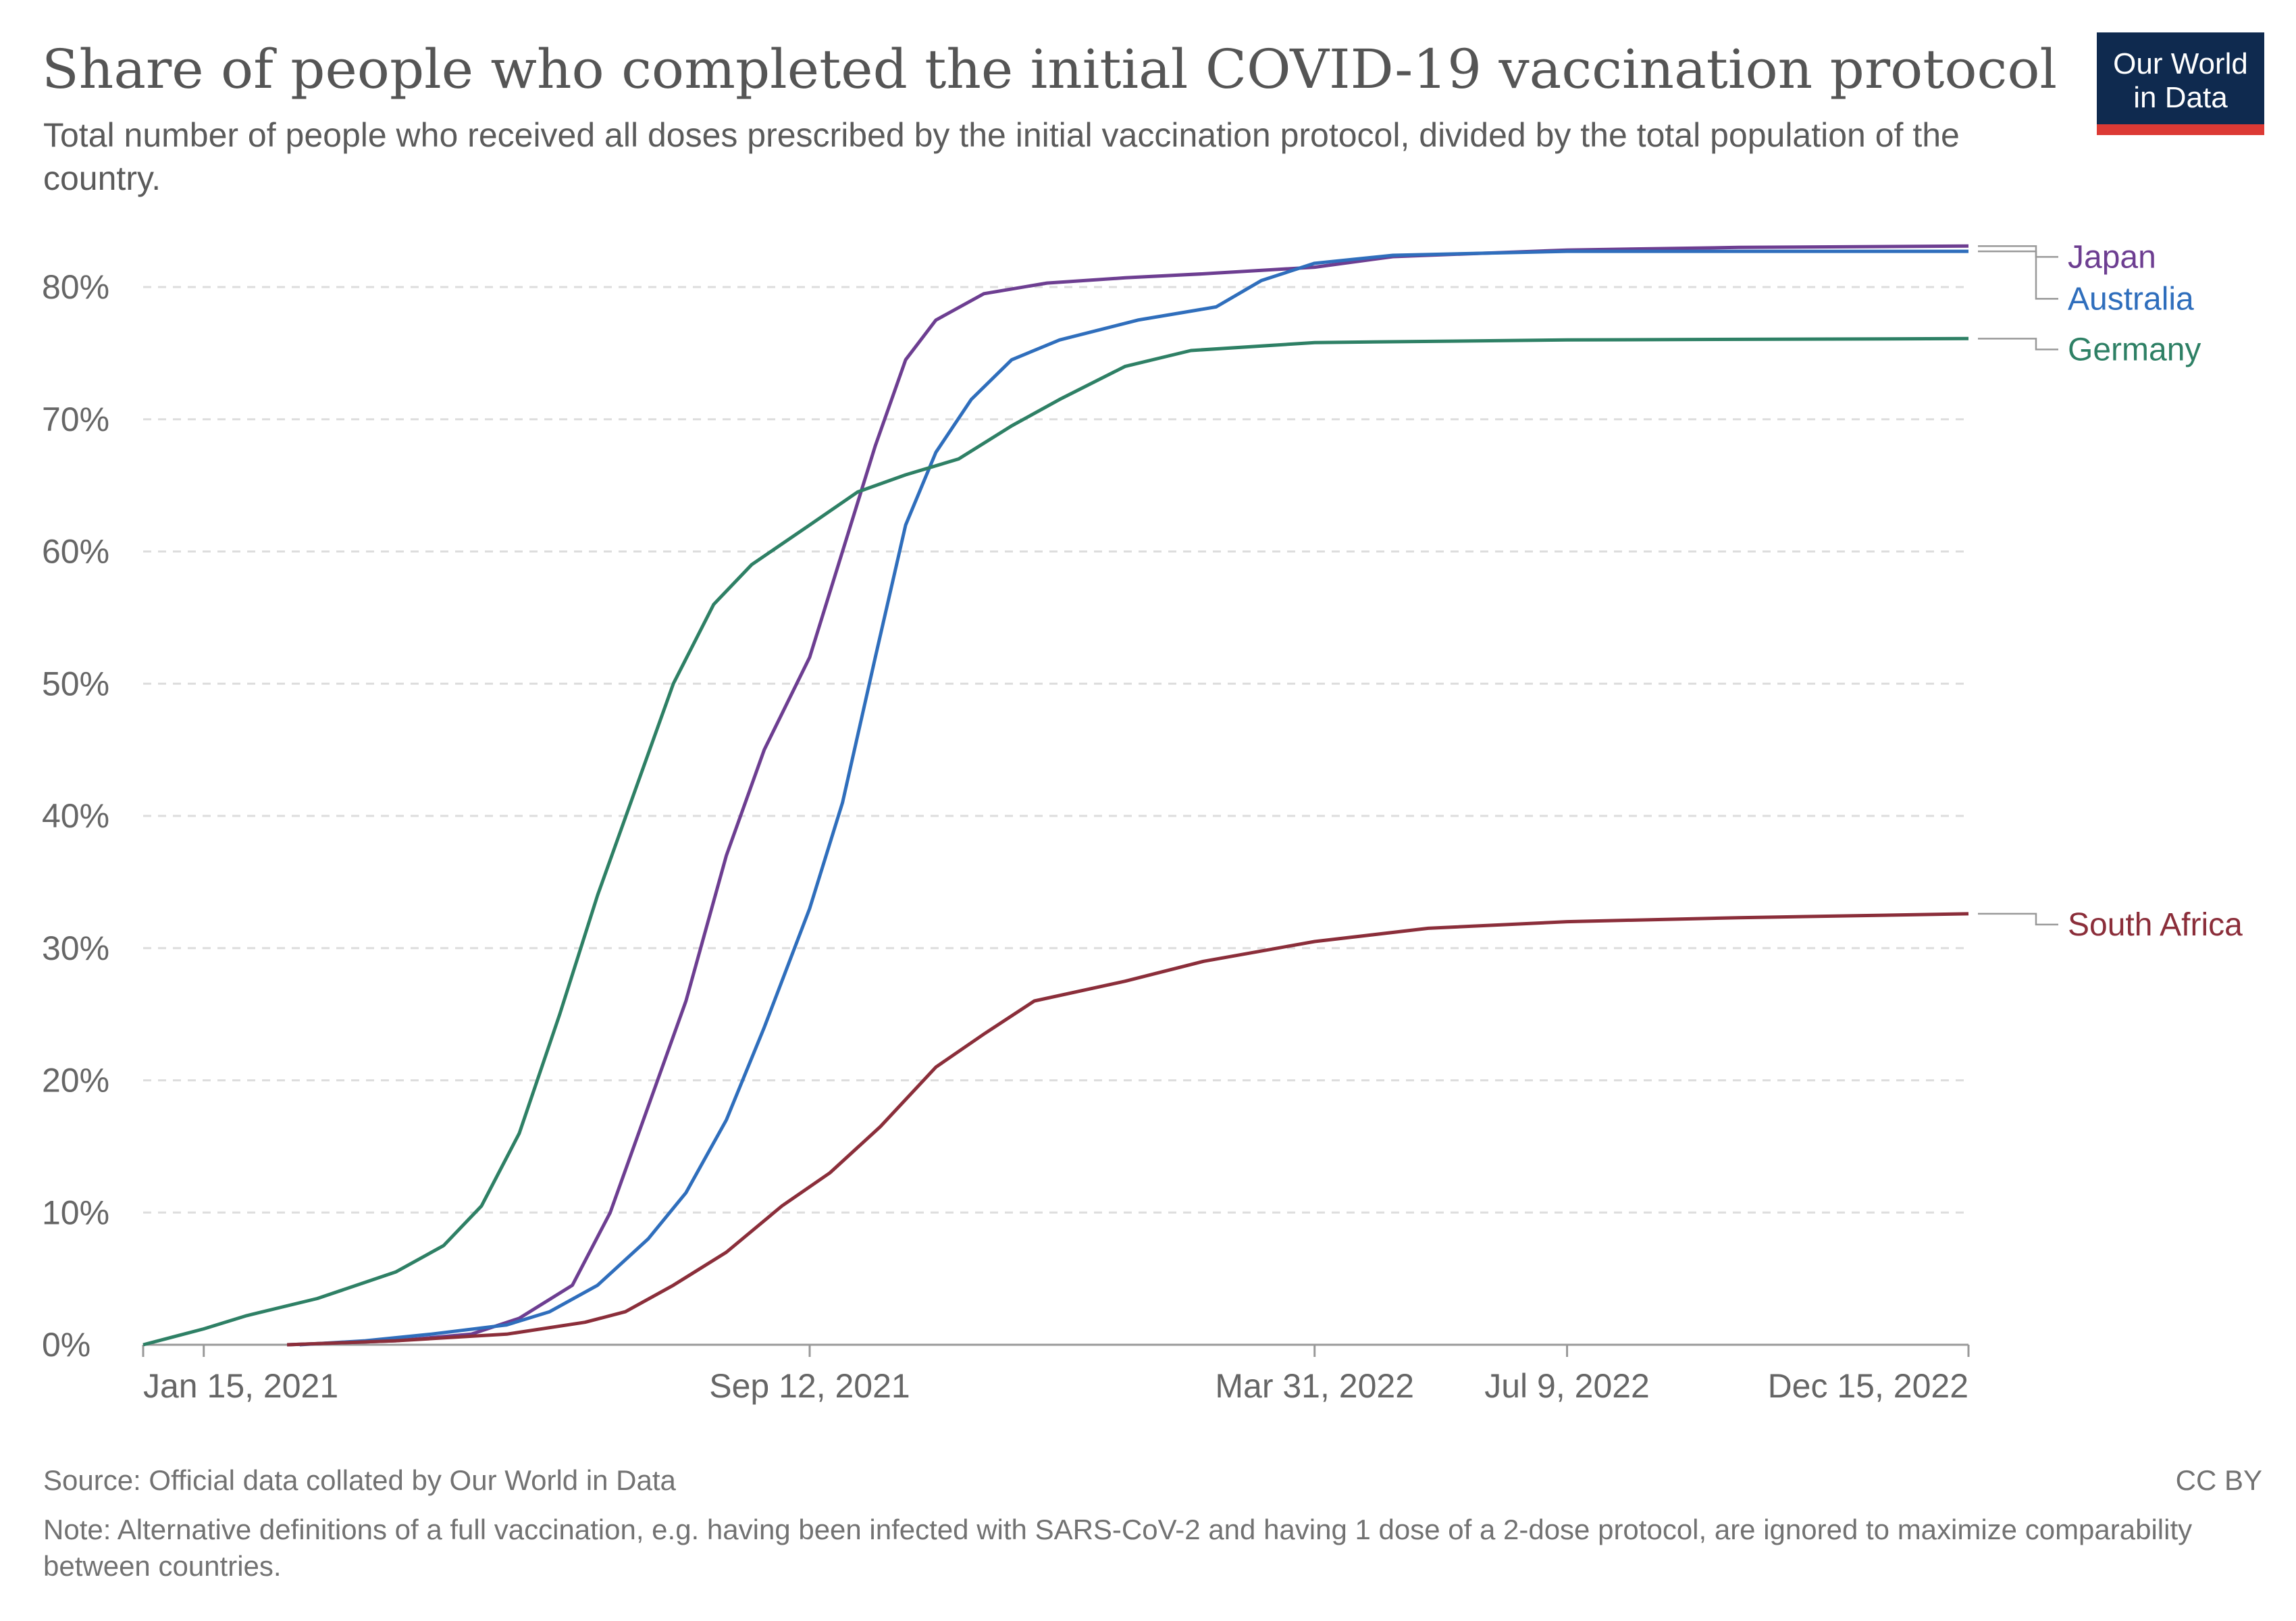 Image resolution: width=2296 pixels, height=1621 pixels. Describe the element at coordinates (75, 948) in the screenshot. I see `y-tick-label: 30%` at that location.